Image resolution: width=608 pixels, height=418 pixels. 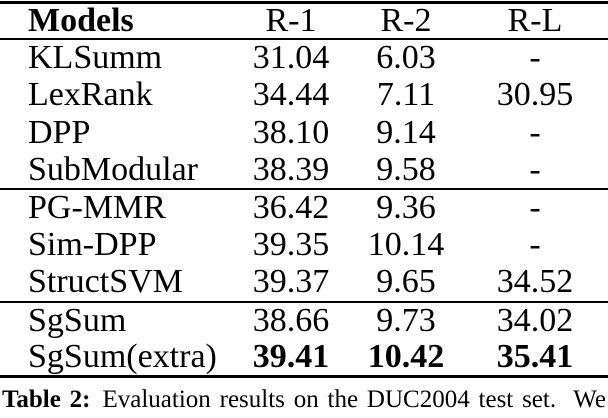 What do you see at coordinates (90, 95) in the screenshot?
I see `model-name-cell: LexRank` at bounding box center [90, 95].